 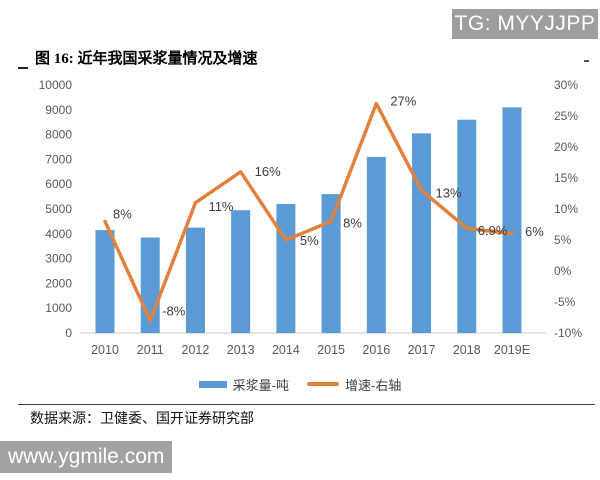 I want to click on bar-2014, so click(x=286, y=268).